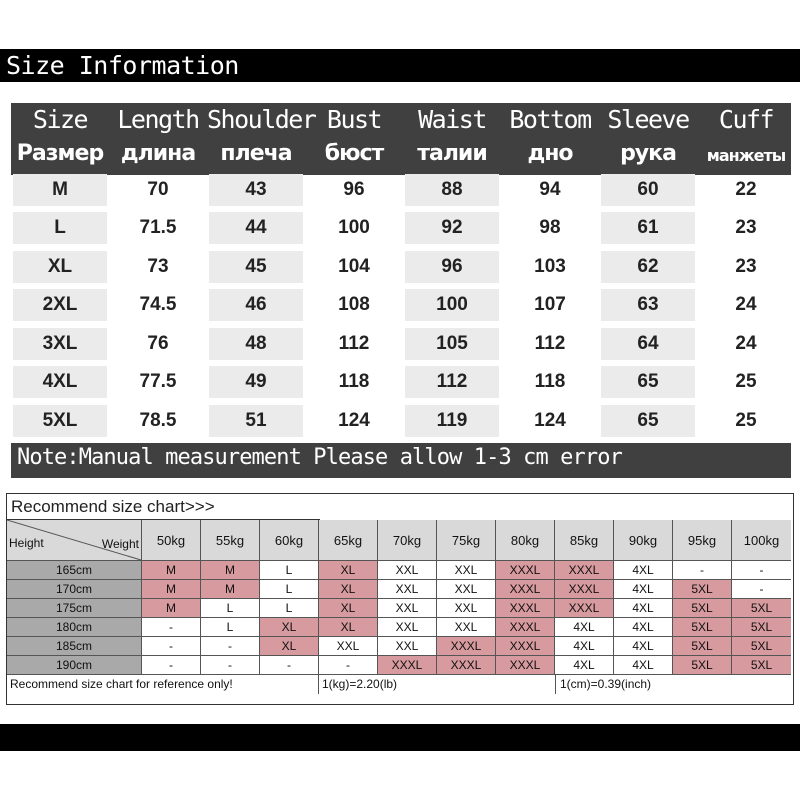 This screenshot has height=800, width=800. I want to click on title-divider, so click(163, 519).